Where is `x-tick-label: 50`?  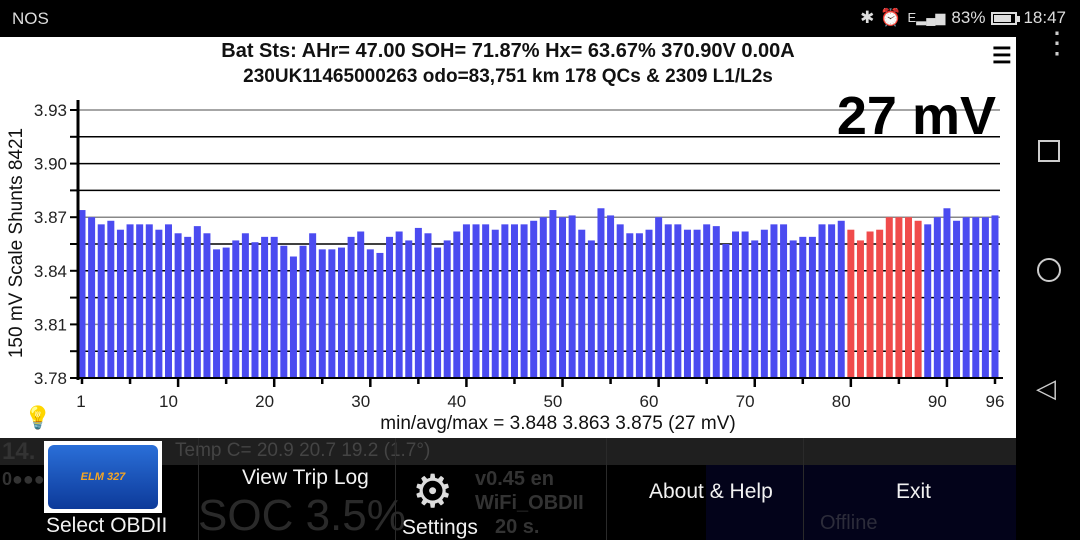 x-tick-label: 50 is located at coordinates (552, 401).